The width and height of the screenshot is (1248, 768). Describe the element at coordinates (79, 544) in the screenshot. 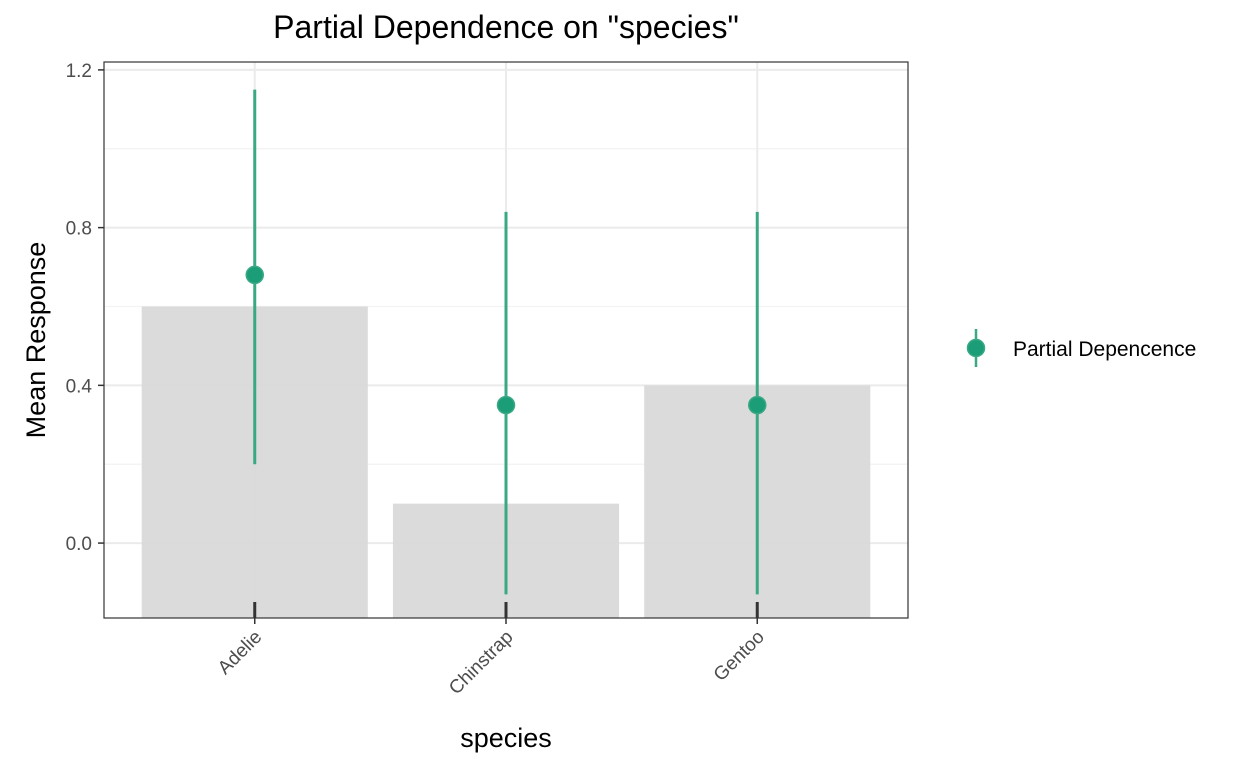

I see `y-tick-label: 0.0` at that location.